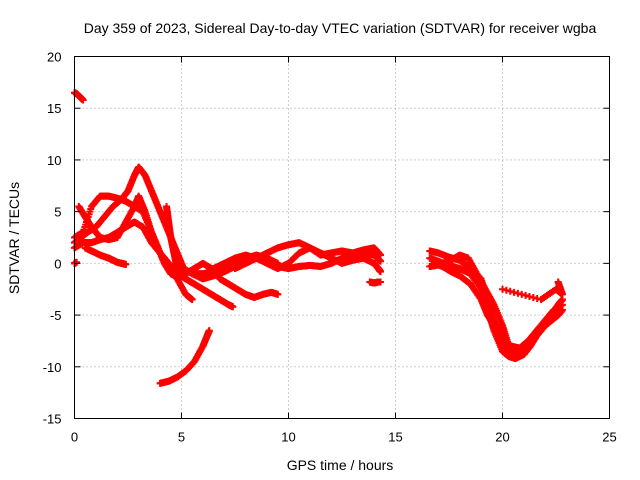 The width and height of the screenshot is (640, 480). I want to click on series-track-g, so click(76, 262).